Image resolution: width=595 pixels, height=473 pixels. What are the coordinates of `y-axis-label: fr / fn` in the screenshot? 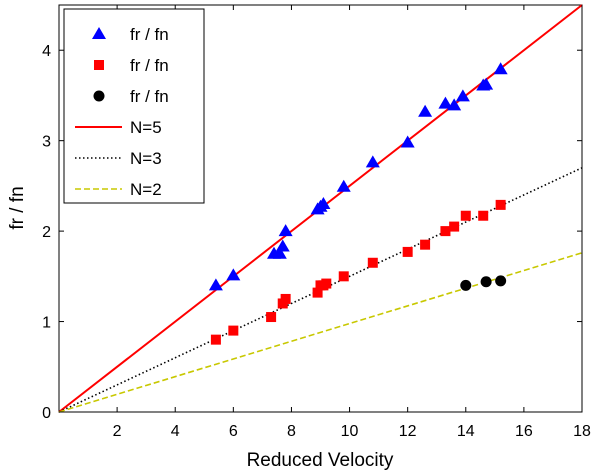 It's located at (17, 207).